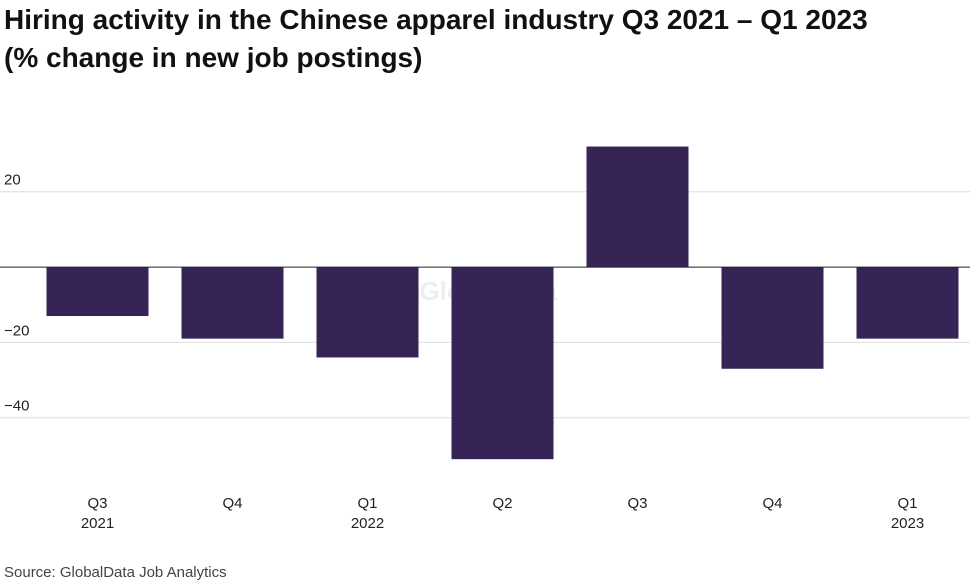  What do you see at coordinates (502, 503) in the screenshot?
I see `x-tick-label: Q2` at bounding box center [502, 503].